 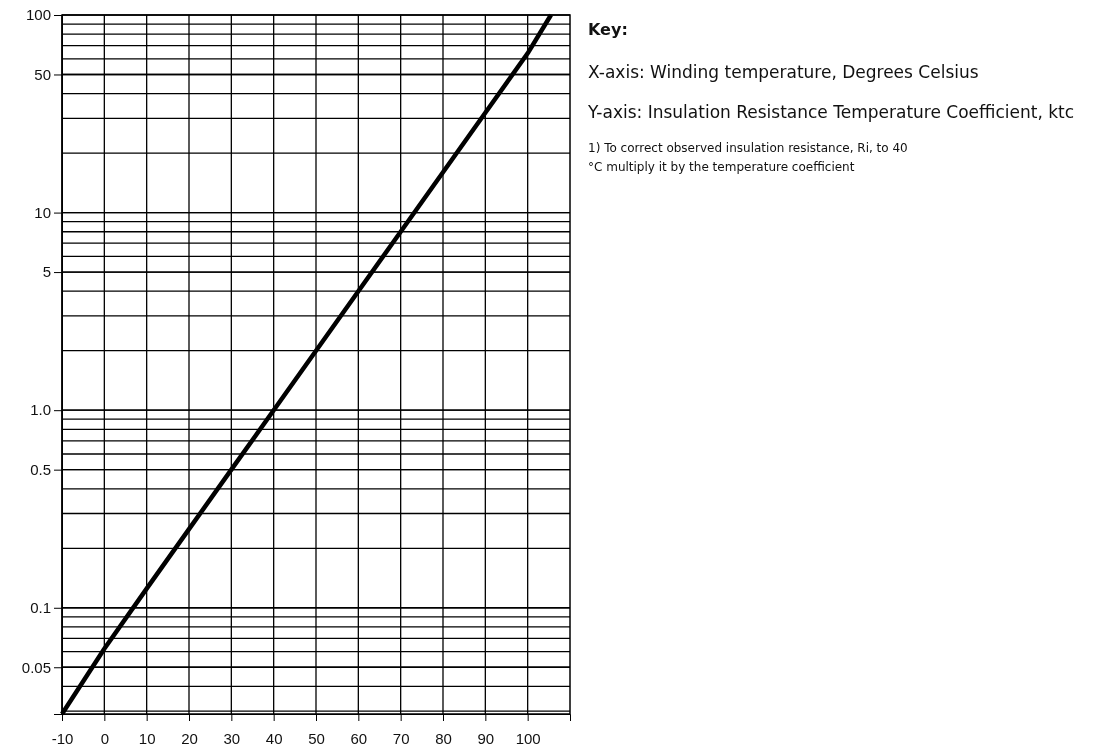 I want to click on x-tick-label: 70, so click(x=401, y=738).